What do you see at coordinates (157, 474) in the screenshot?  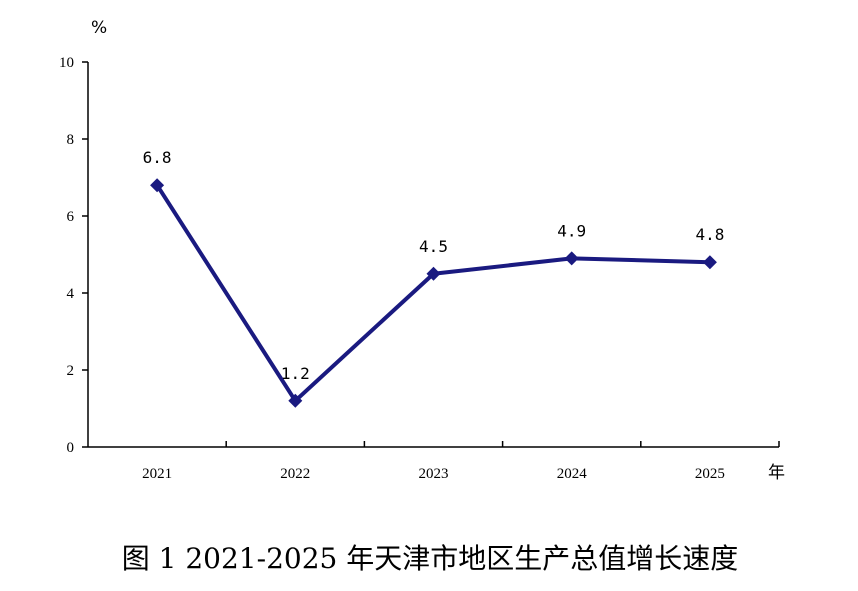 I see `x-tick-label: 2021` at bounding box center [157, 474].